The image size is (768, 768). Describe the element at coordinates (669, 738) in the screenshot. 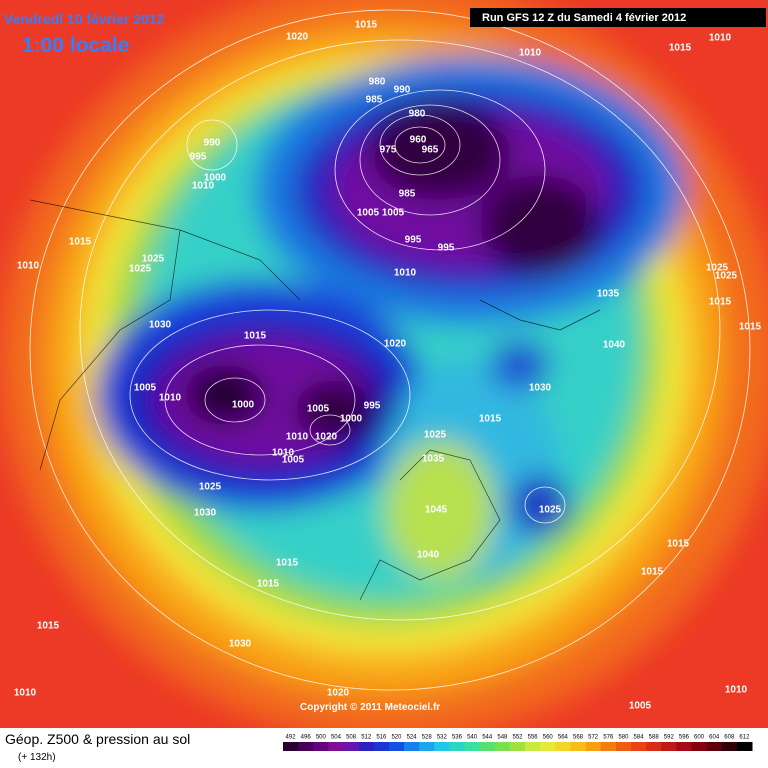

I see `colorbar-label: 592` at that location.